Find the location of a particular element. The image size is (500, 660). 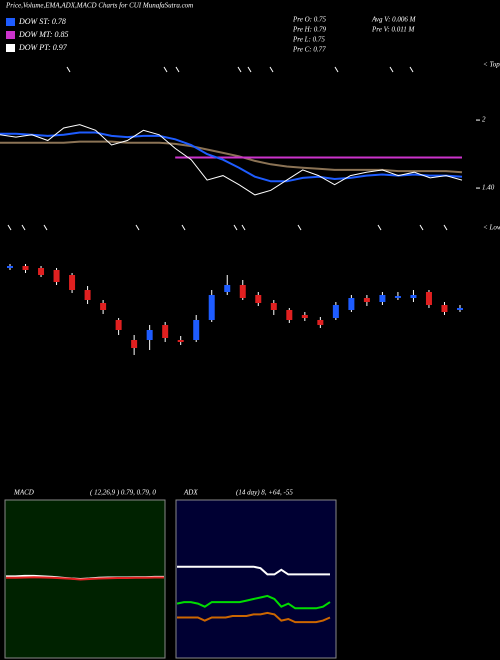

stat-label: Pre L: 0.75 is located at coordinates (308, 40).